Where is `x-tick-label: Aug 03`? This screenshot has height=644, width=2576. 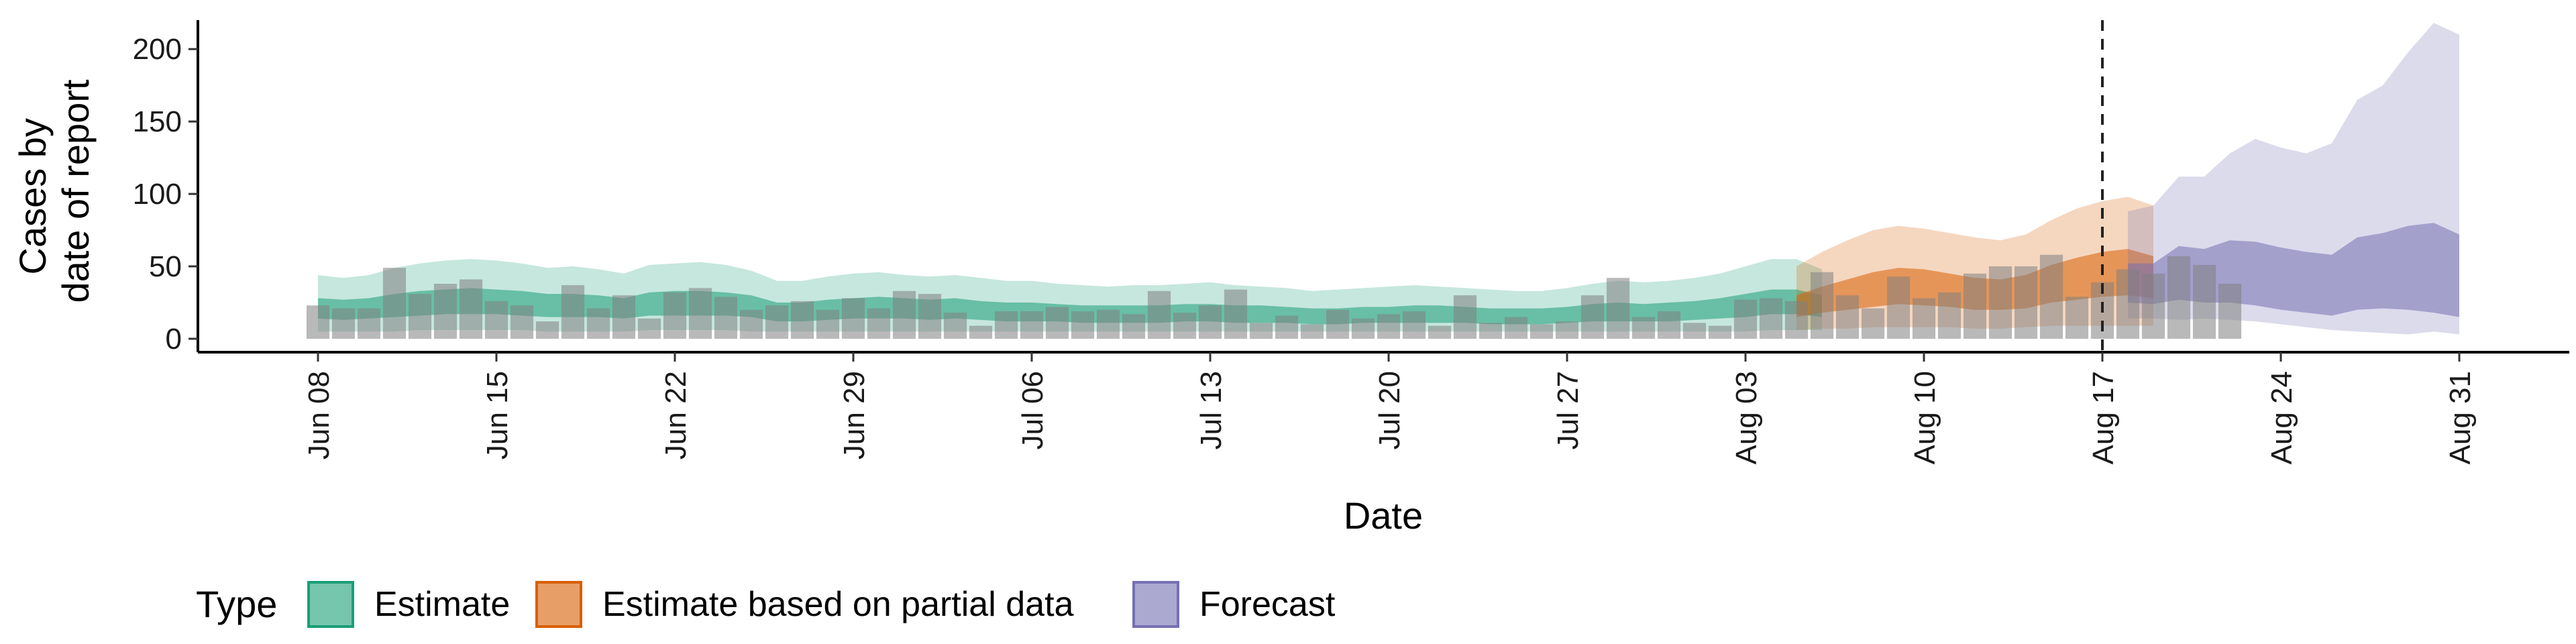 x-tick-label: Aug 03 is located at coordinates (1746, 417).